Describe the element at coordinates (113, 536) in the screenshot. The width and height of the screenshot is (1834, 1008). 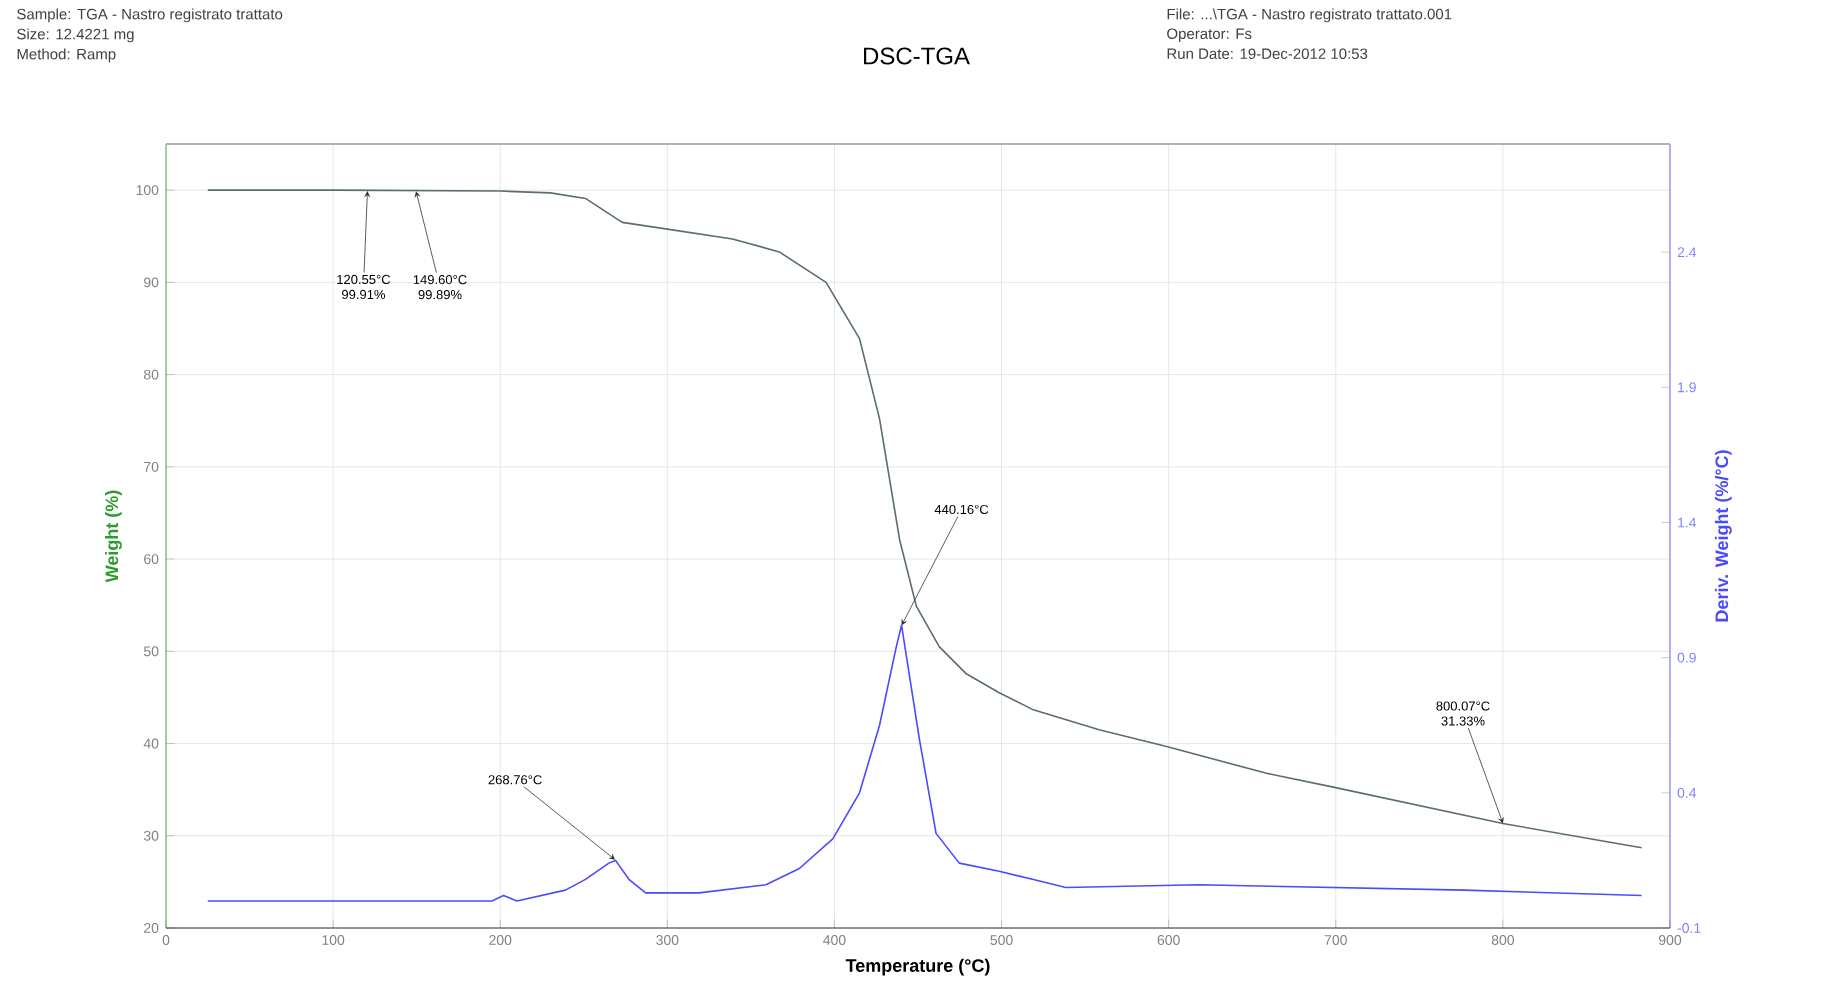
I see `y-axis-title: Weight (%)` at that location.